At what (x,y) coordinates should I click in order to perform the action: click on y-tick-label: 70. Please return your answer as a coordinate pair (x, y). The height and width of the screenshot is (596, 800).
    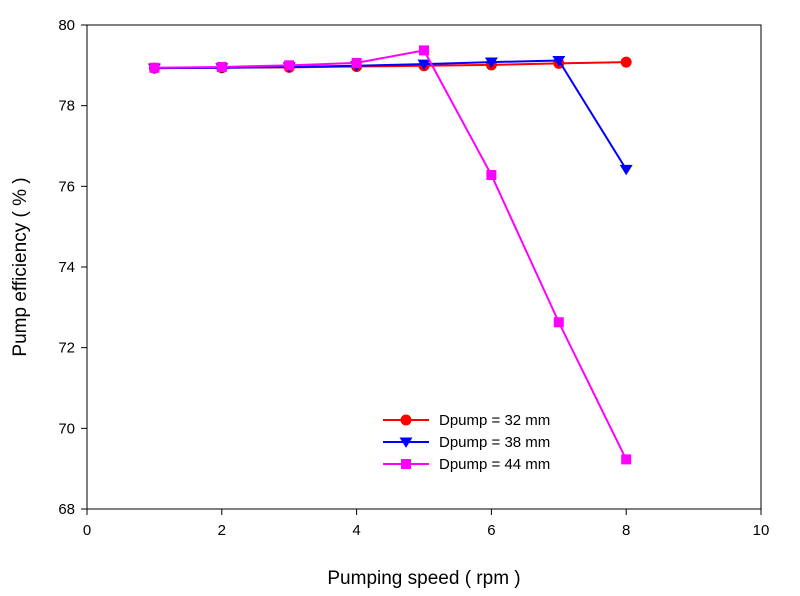
    Looking at the image, I should click on (66, 428).